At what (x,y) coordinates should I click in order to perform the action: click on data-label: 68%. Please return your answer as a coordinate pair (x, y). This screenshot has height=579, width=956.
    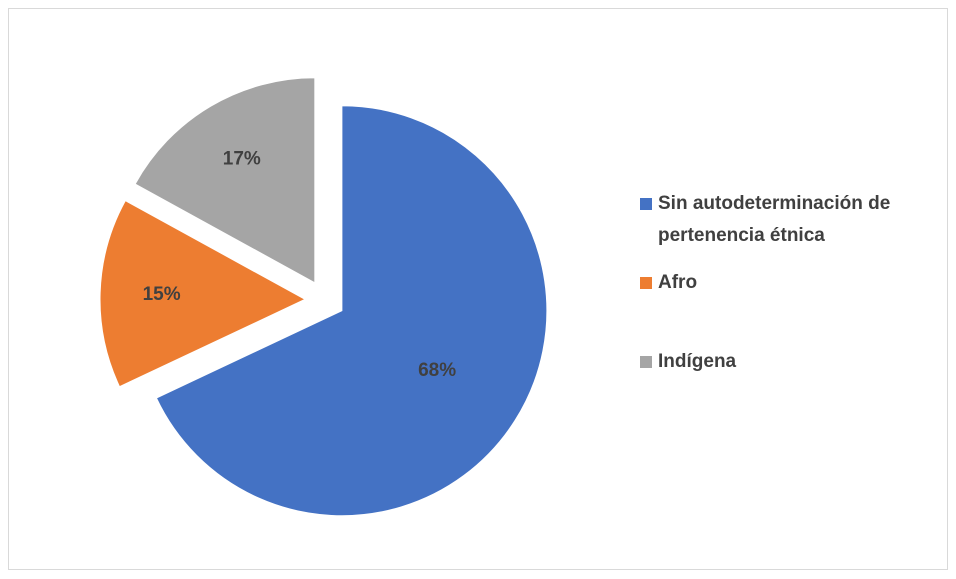
    Looking at the image, I should click on (437, 370).